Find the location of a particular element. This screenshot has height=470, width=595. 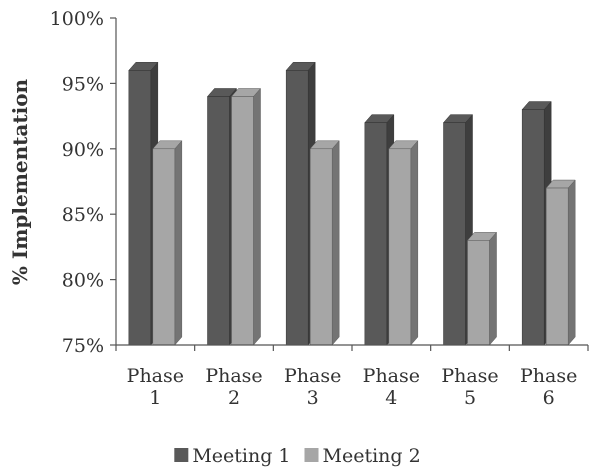

y-tick-label: 100% is located at coordinates (77, 19).